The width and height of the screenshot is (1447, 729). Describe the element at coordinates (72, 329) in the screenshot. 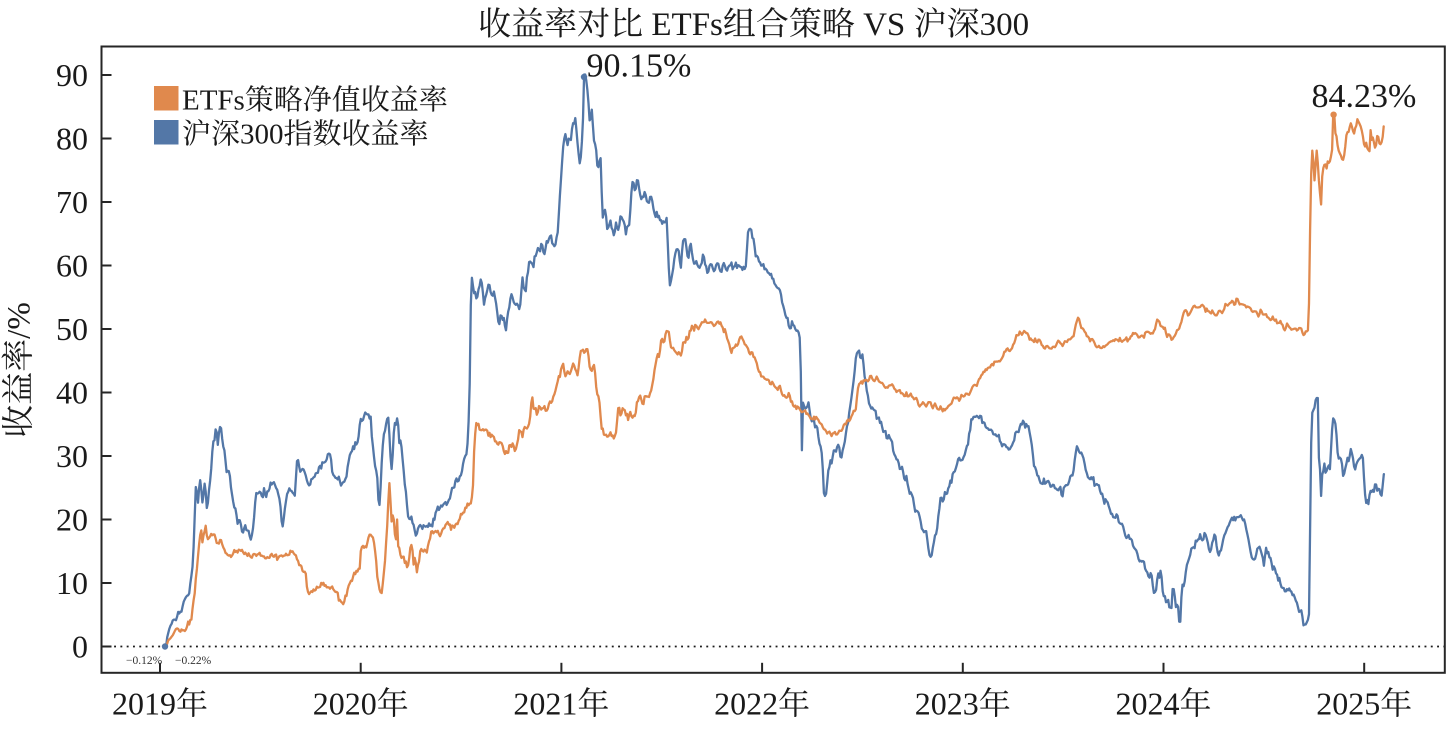

I see `svg-text: 50` at that location.